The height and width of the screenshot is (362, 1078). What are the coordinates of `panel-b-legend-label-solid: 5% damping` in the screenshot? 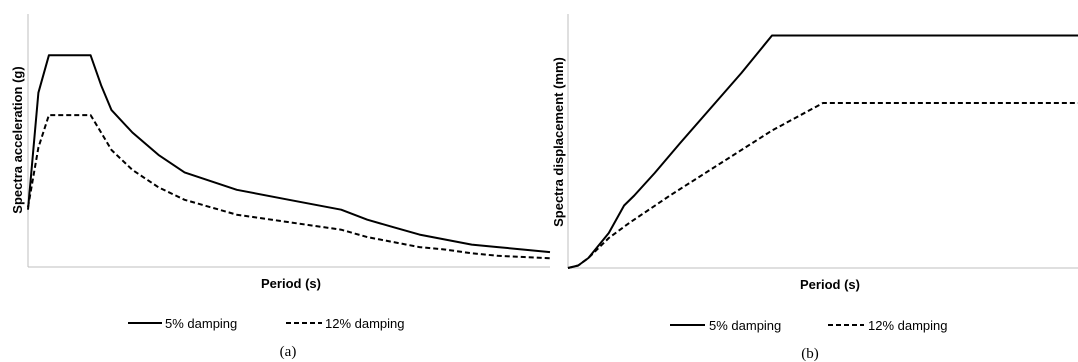 It's located at (745, 325).